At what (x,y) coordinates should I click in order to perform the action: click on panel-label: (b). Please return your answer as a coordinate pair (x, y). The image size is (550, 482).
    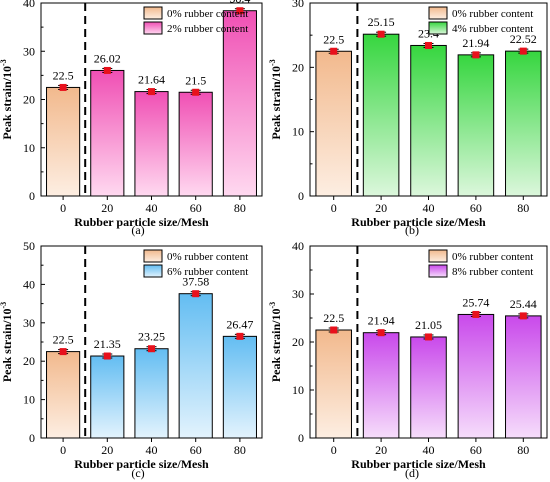
    Looking at the image, I should click on (412, 230).